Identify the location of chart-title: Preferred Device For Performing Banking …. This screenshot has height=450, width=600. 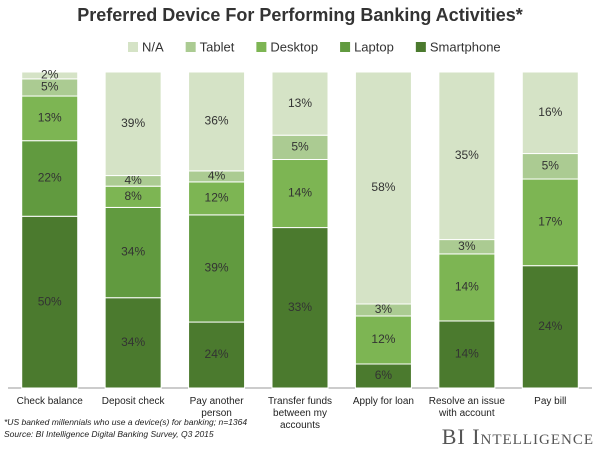
(299, 15).